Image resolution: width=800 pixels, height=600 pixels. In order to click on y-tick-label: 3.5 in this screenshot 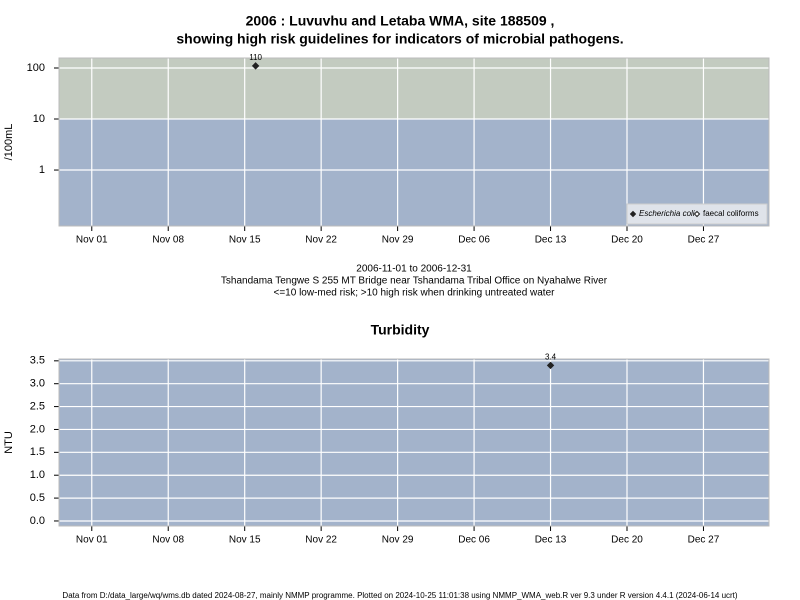, I will do `click(37, 361)`.